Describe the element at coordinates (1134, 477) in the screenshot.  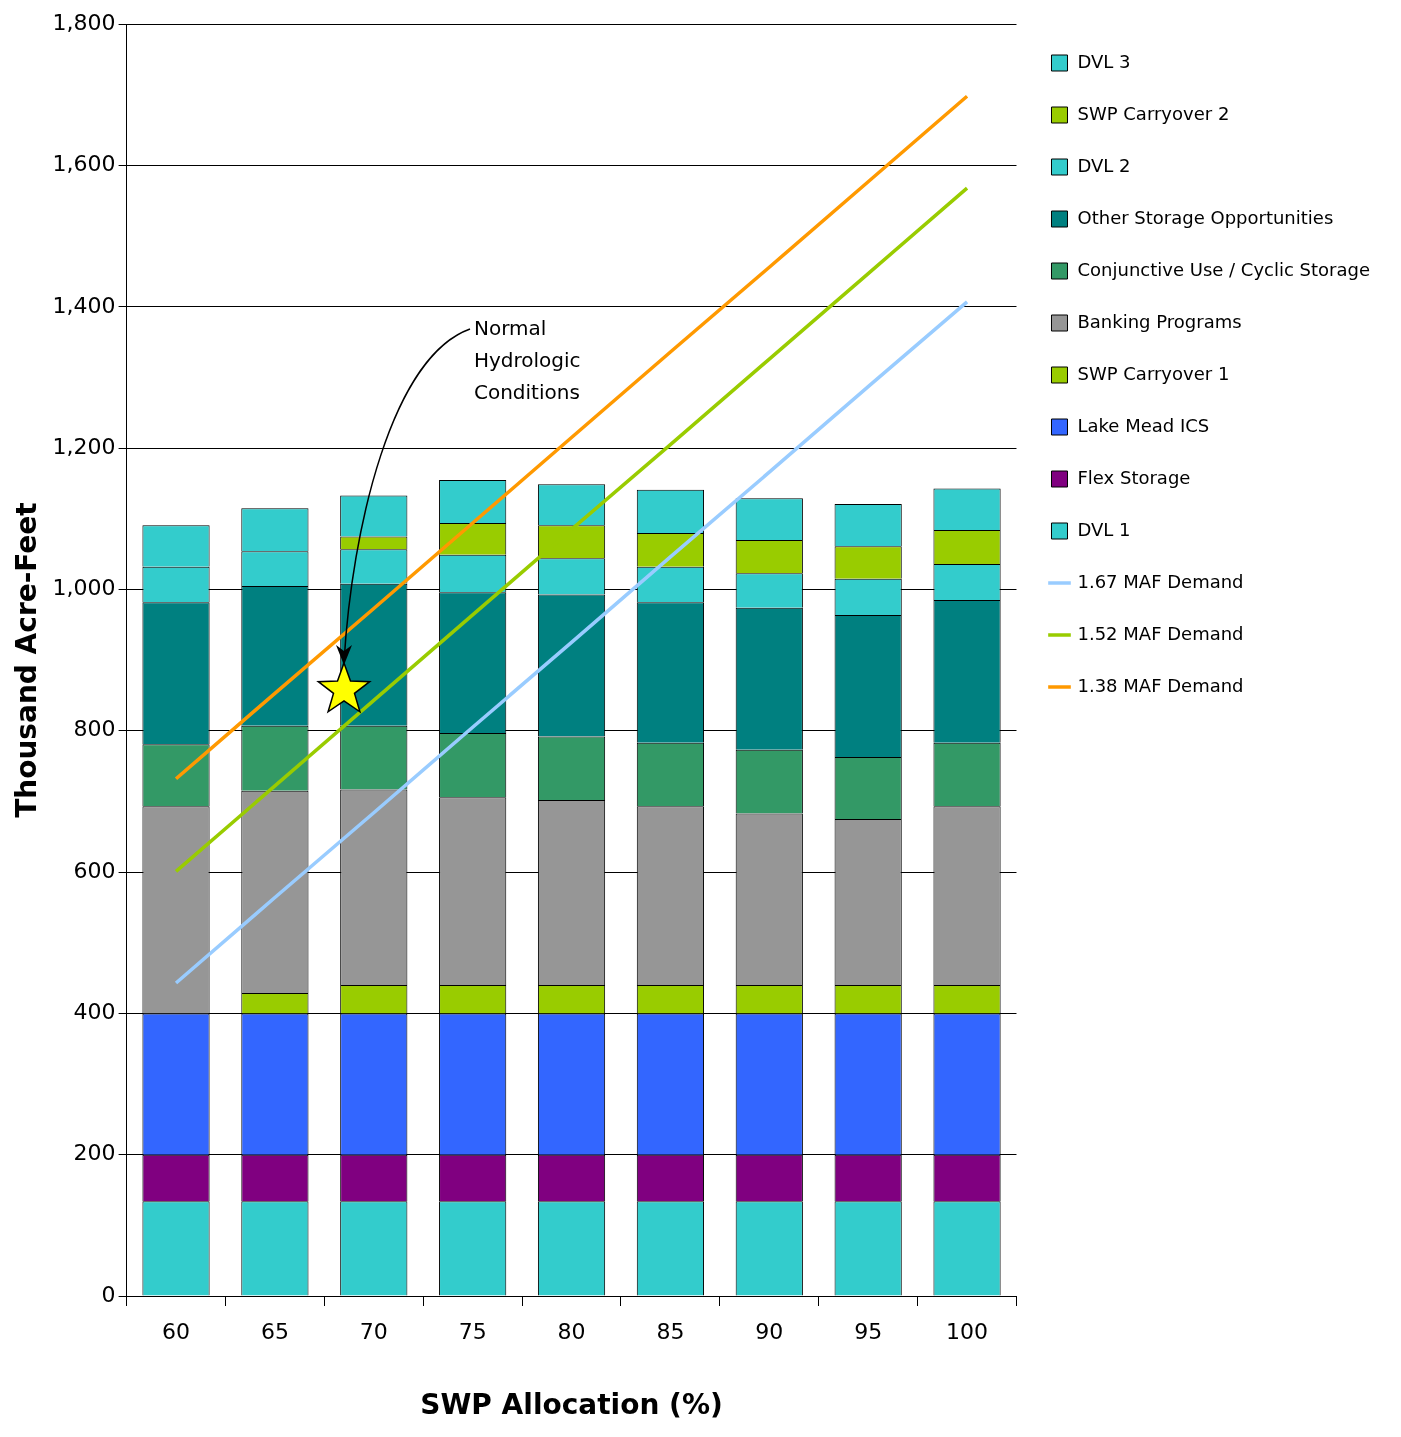
I see `legend-label: Flex Storage` at that location.